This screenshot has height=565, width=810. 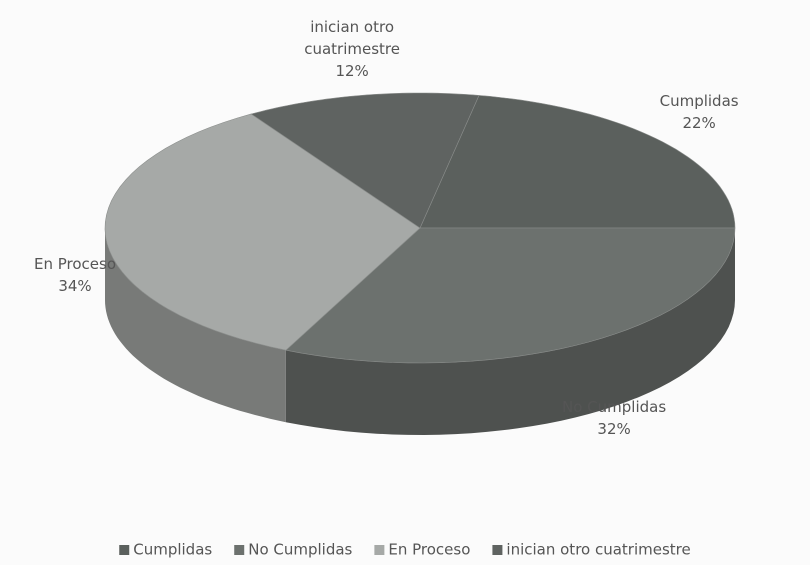 What do you see at coordinates (75, 275) in the screenshot?
I see `data-label: En Proceso 34%` at bounding box center [75, 275].